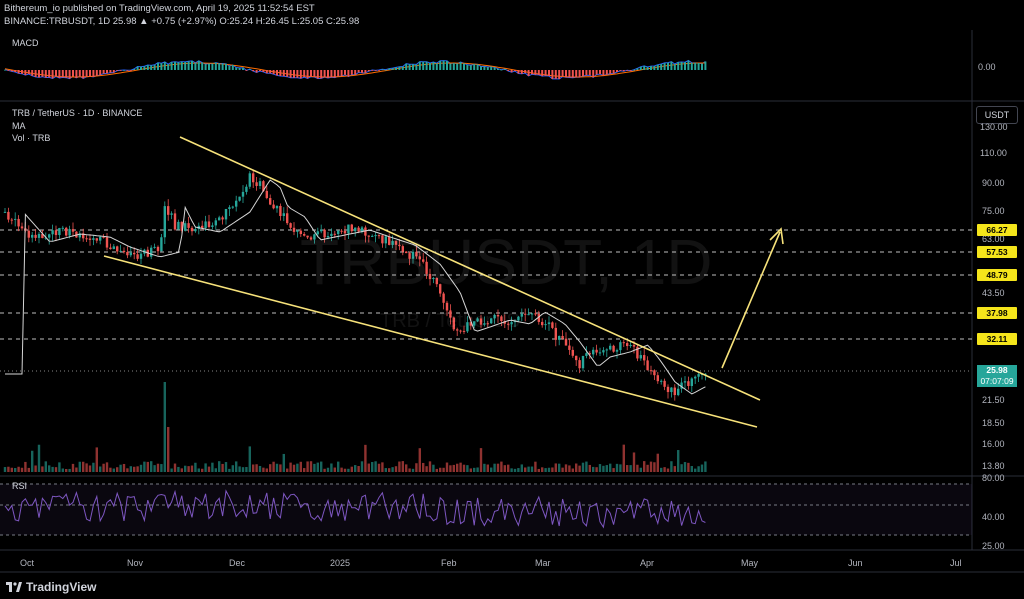 This screenshot has height=599, width=1024. What do you see at coordinates (997, 275) in the screenshot?
I see `level-tag-48: 48.79` at bounding box center [997, 275].